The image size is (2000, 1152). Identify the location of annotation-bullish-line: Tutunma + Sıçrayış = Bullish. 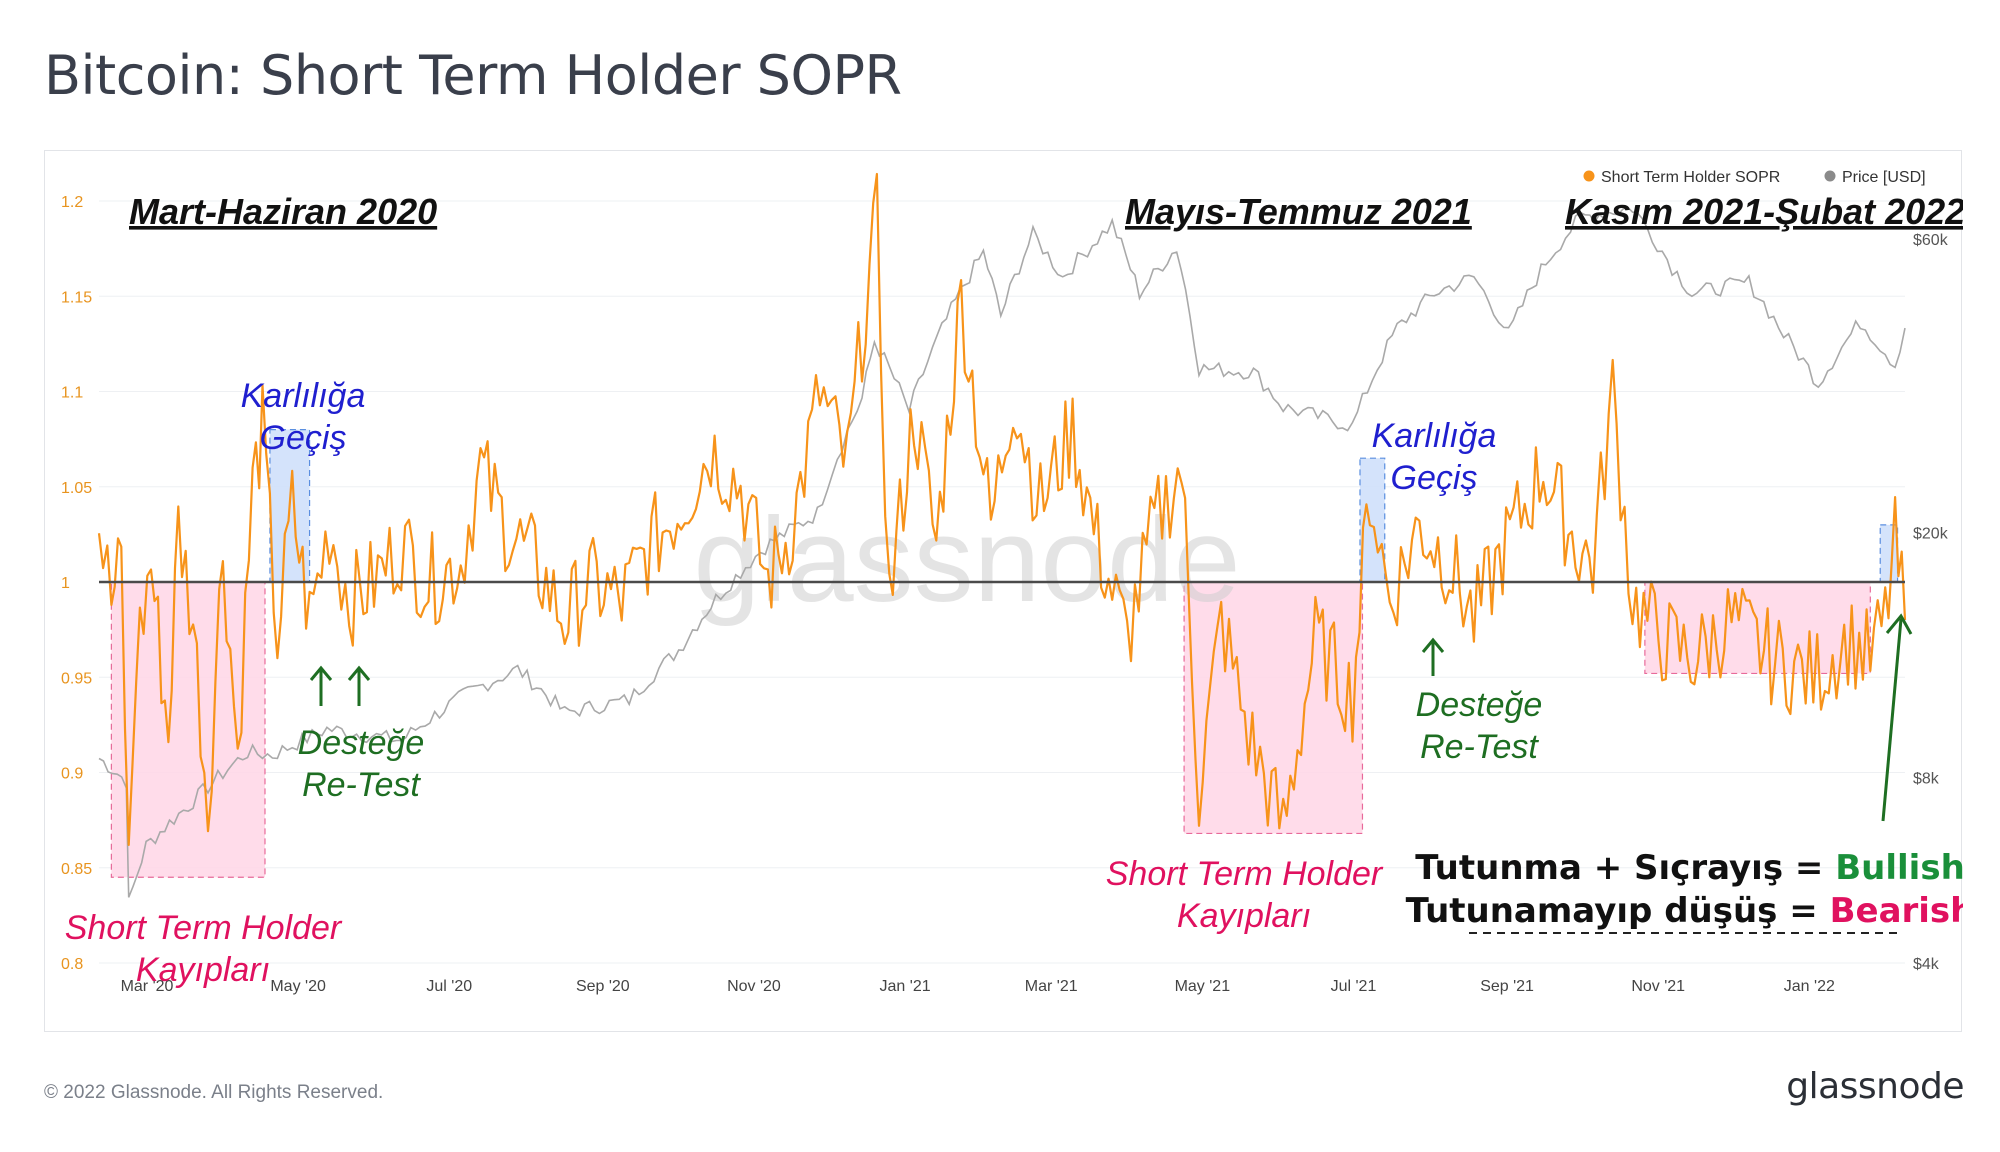
(1689, 868).